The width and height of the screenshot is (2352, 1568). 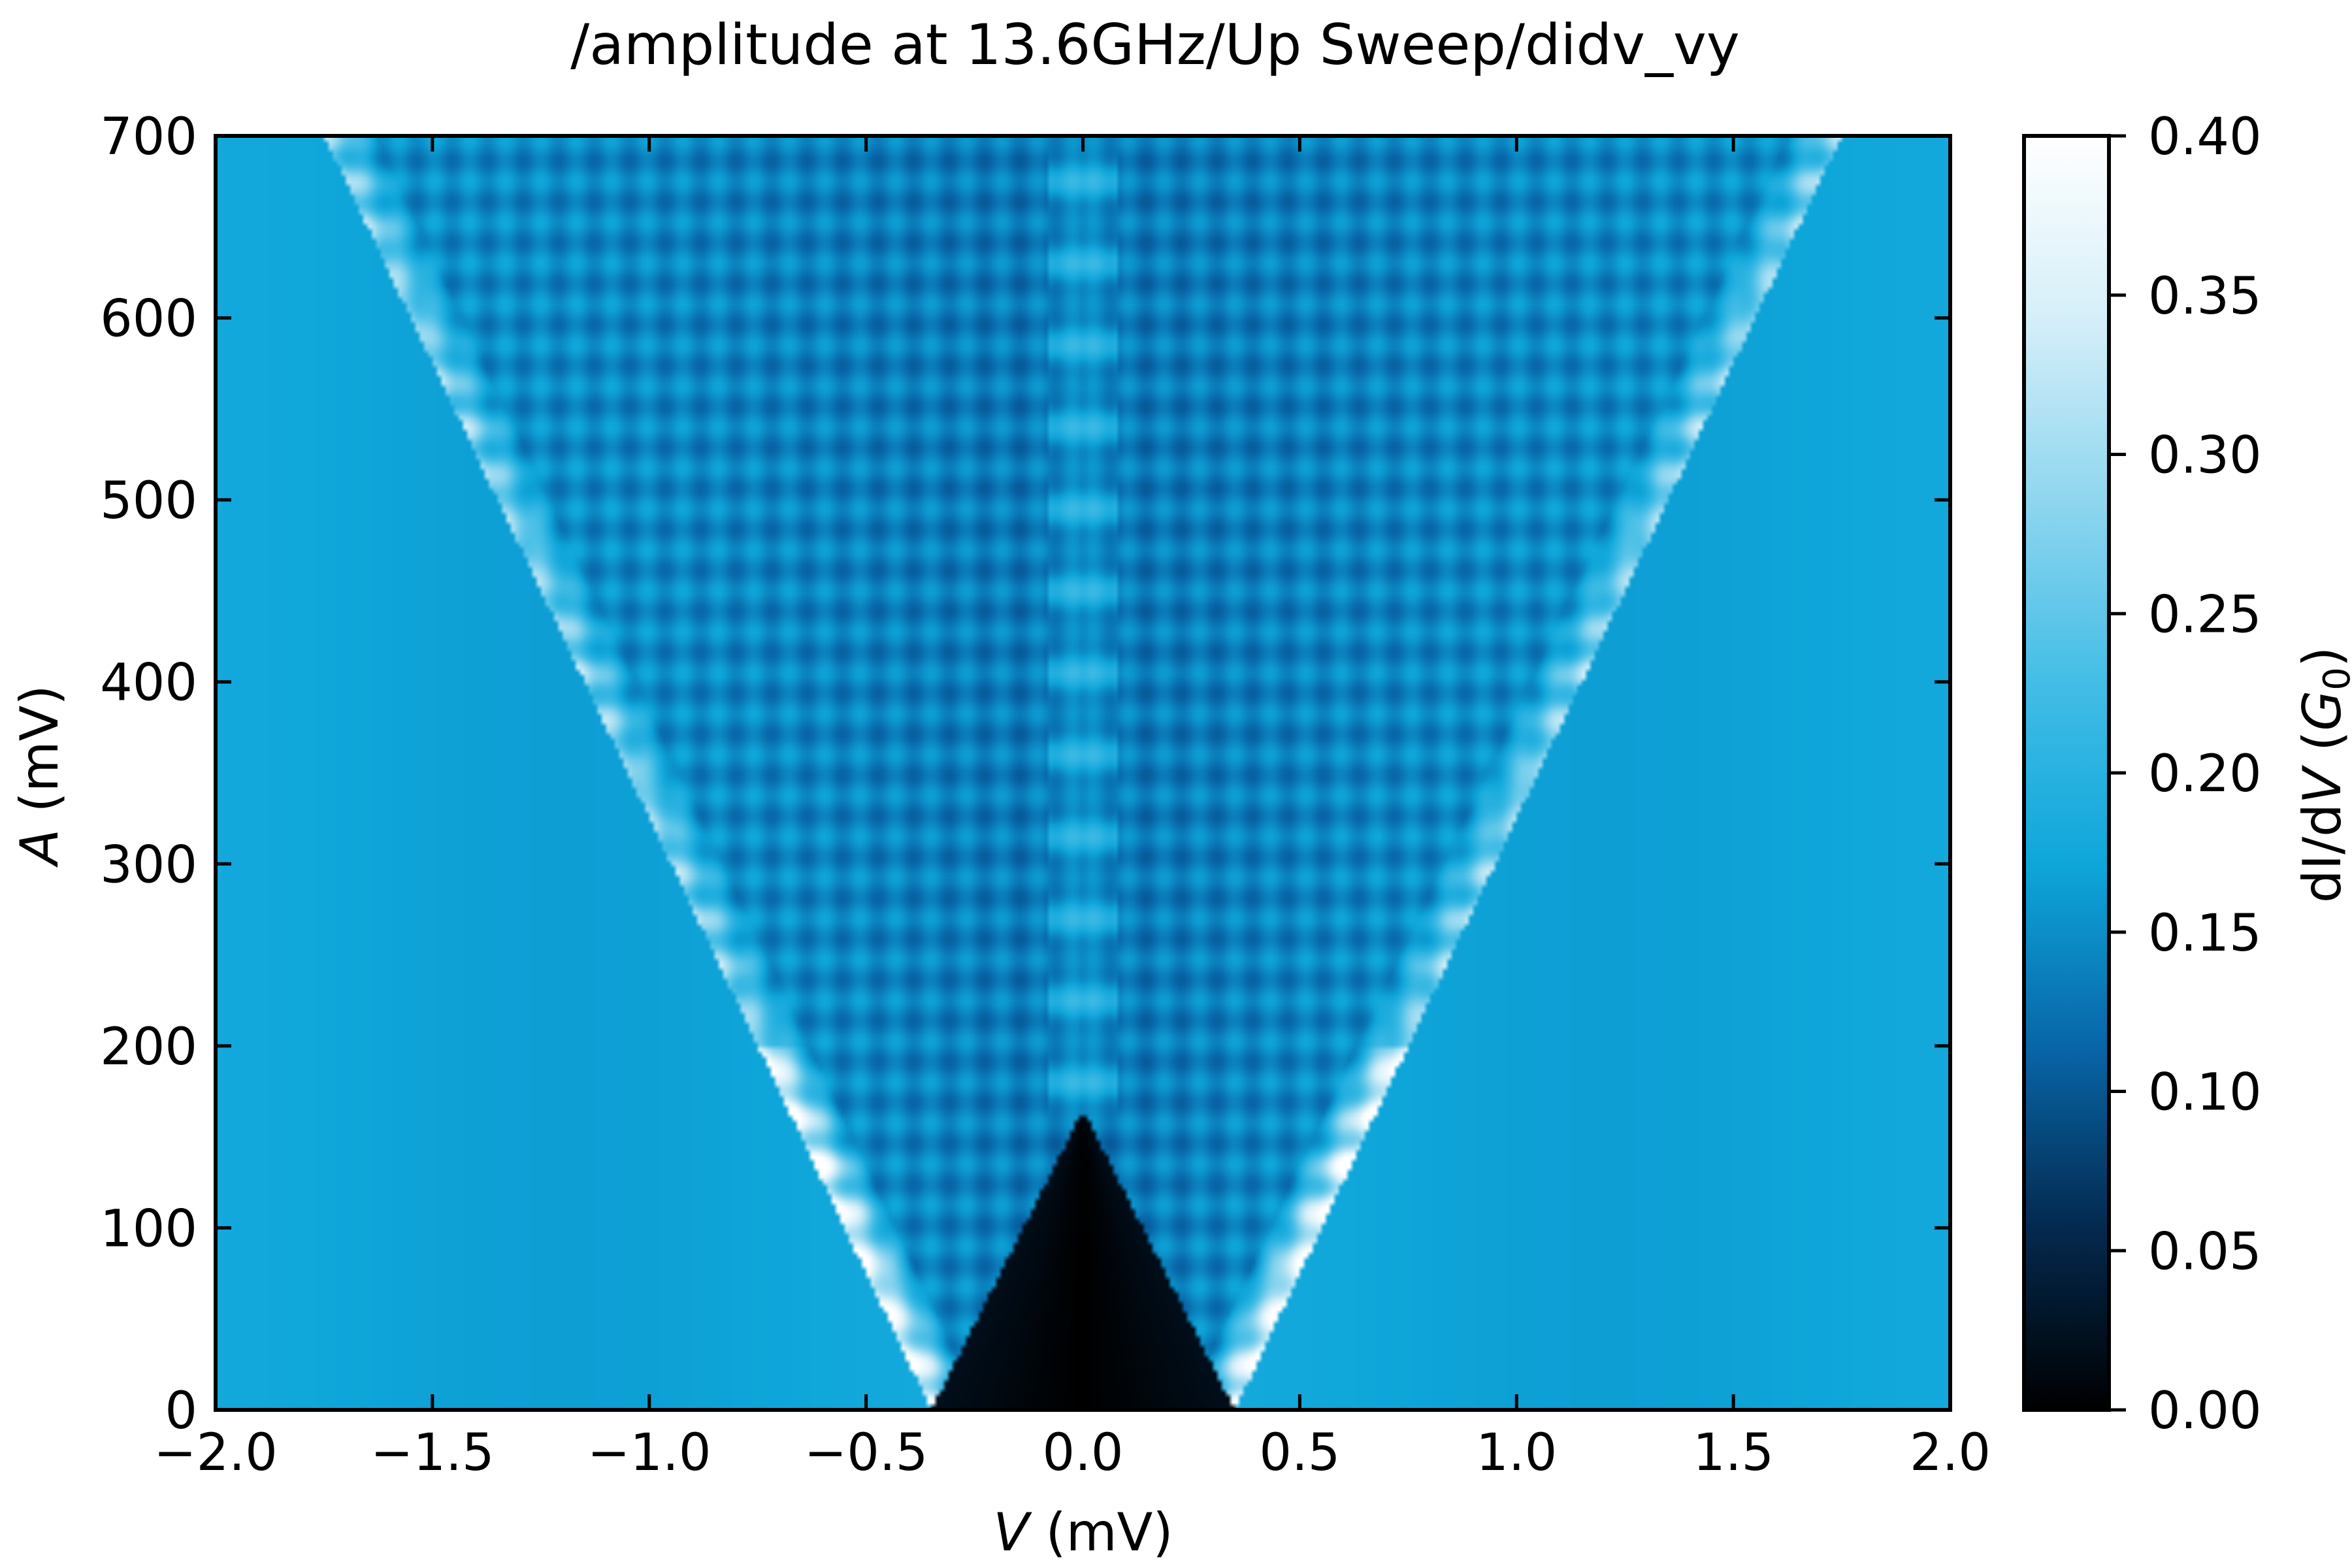 I want to click on colorbar-tick-label: 0.30, so click(x=2205, y=456).